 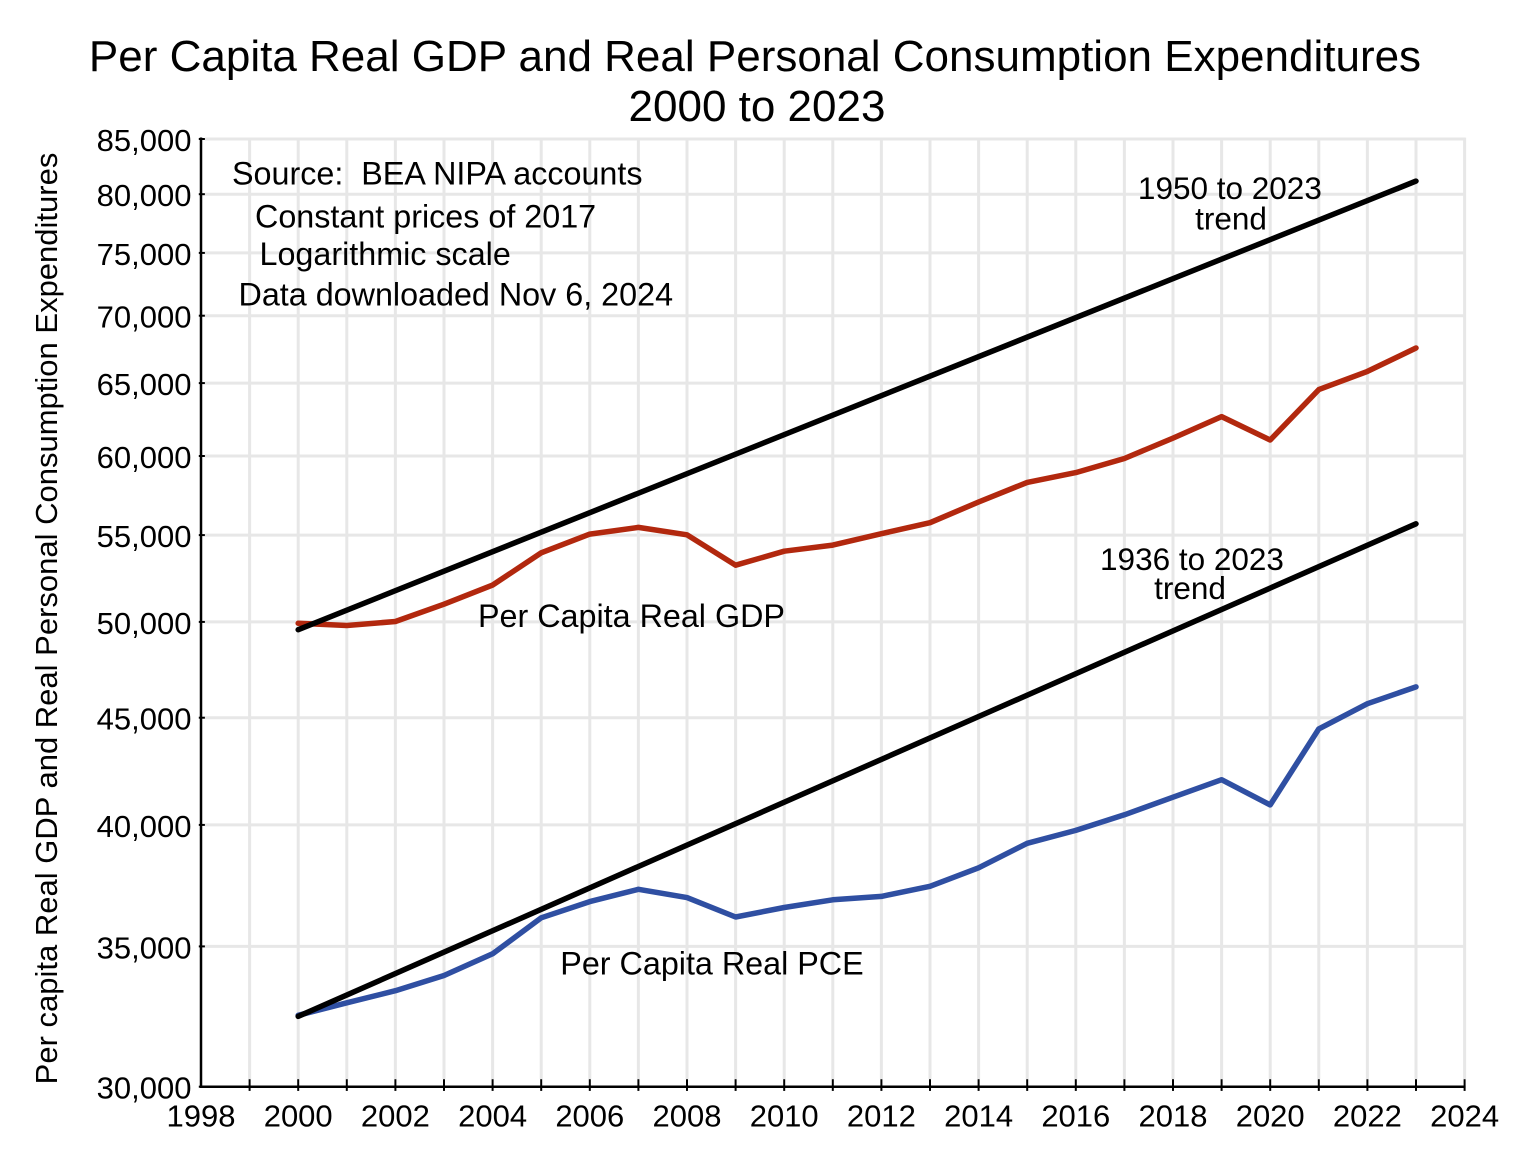 I want to click on svg-text: Source: BEA NIPA accounts, so click(x=437, y=173).